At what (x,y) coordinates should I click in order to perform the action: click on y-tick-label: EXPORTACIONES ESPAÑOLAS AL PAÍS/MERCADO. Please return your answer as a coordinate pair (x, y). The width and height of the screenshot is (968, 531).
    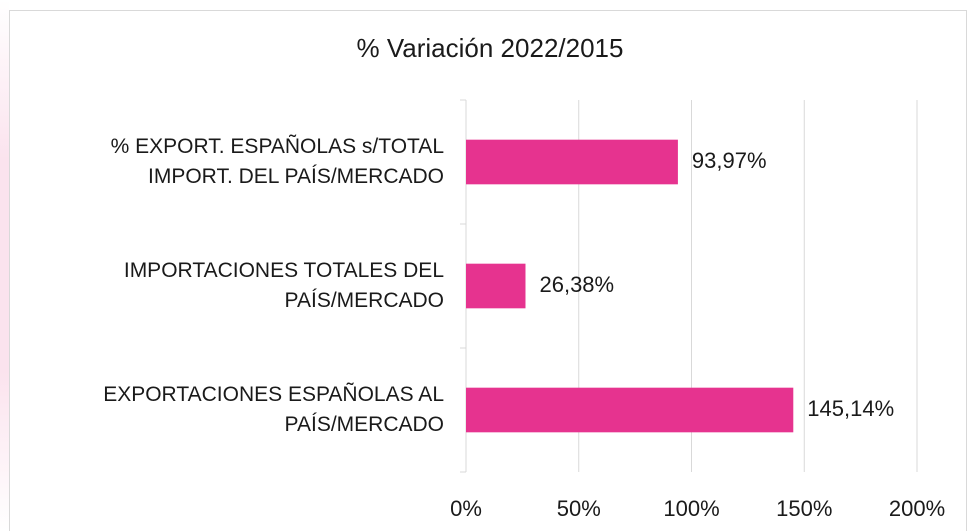
    Looking at the image, I should click on (273, 409).